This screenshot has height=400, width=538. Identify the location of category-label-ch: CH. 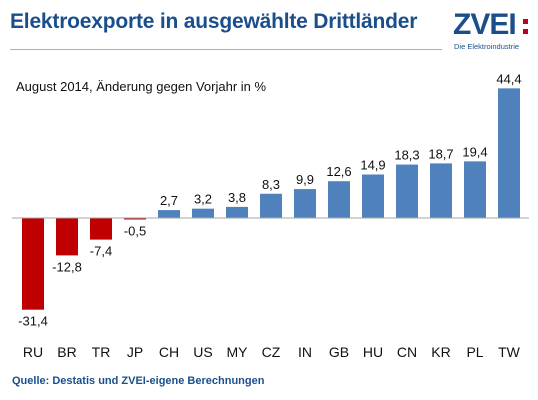
(169, 352).